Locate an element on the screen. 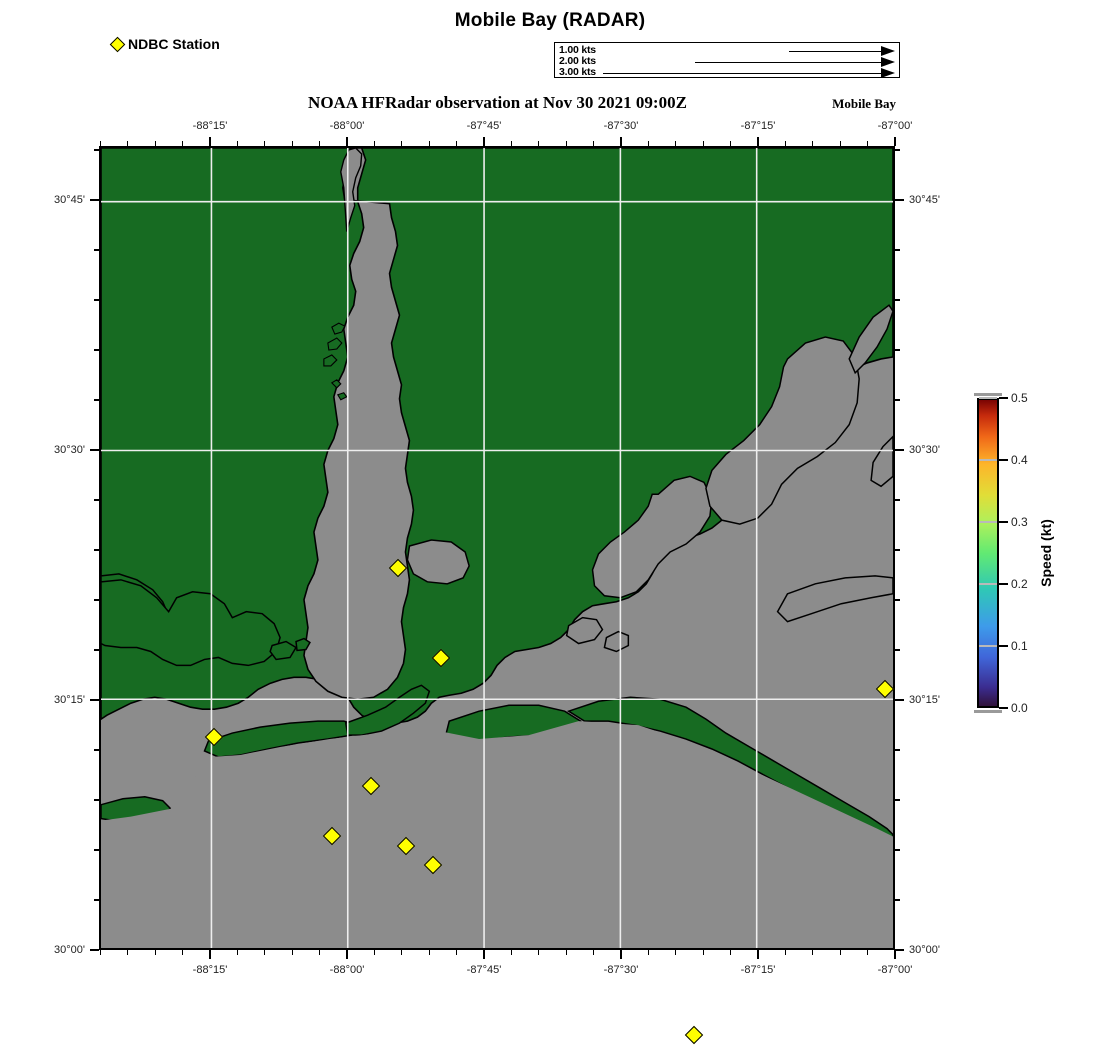 The image size is (1100, 1050). colorbar-tick-label: 0.1 is located at coordinates (1019, 646).